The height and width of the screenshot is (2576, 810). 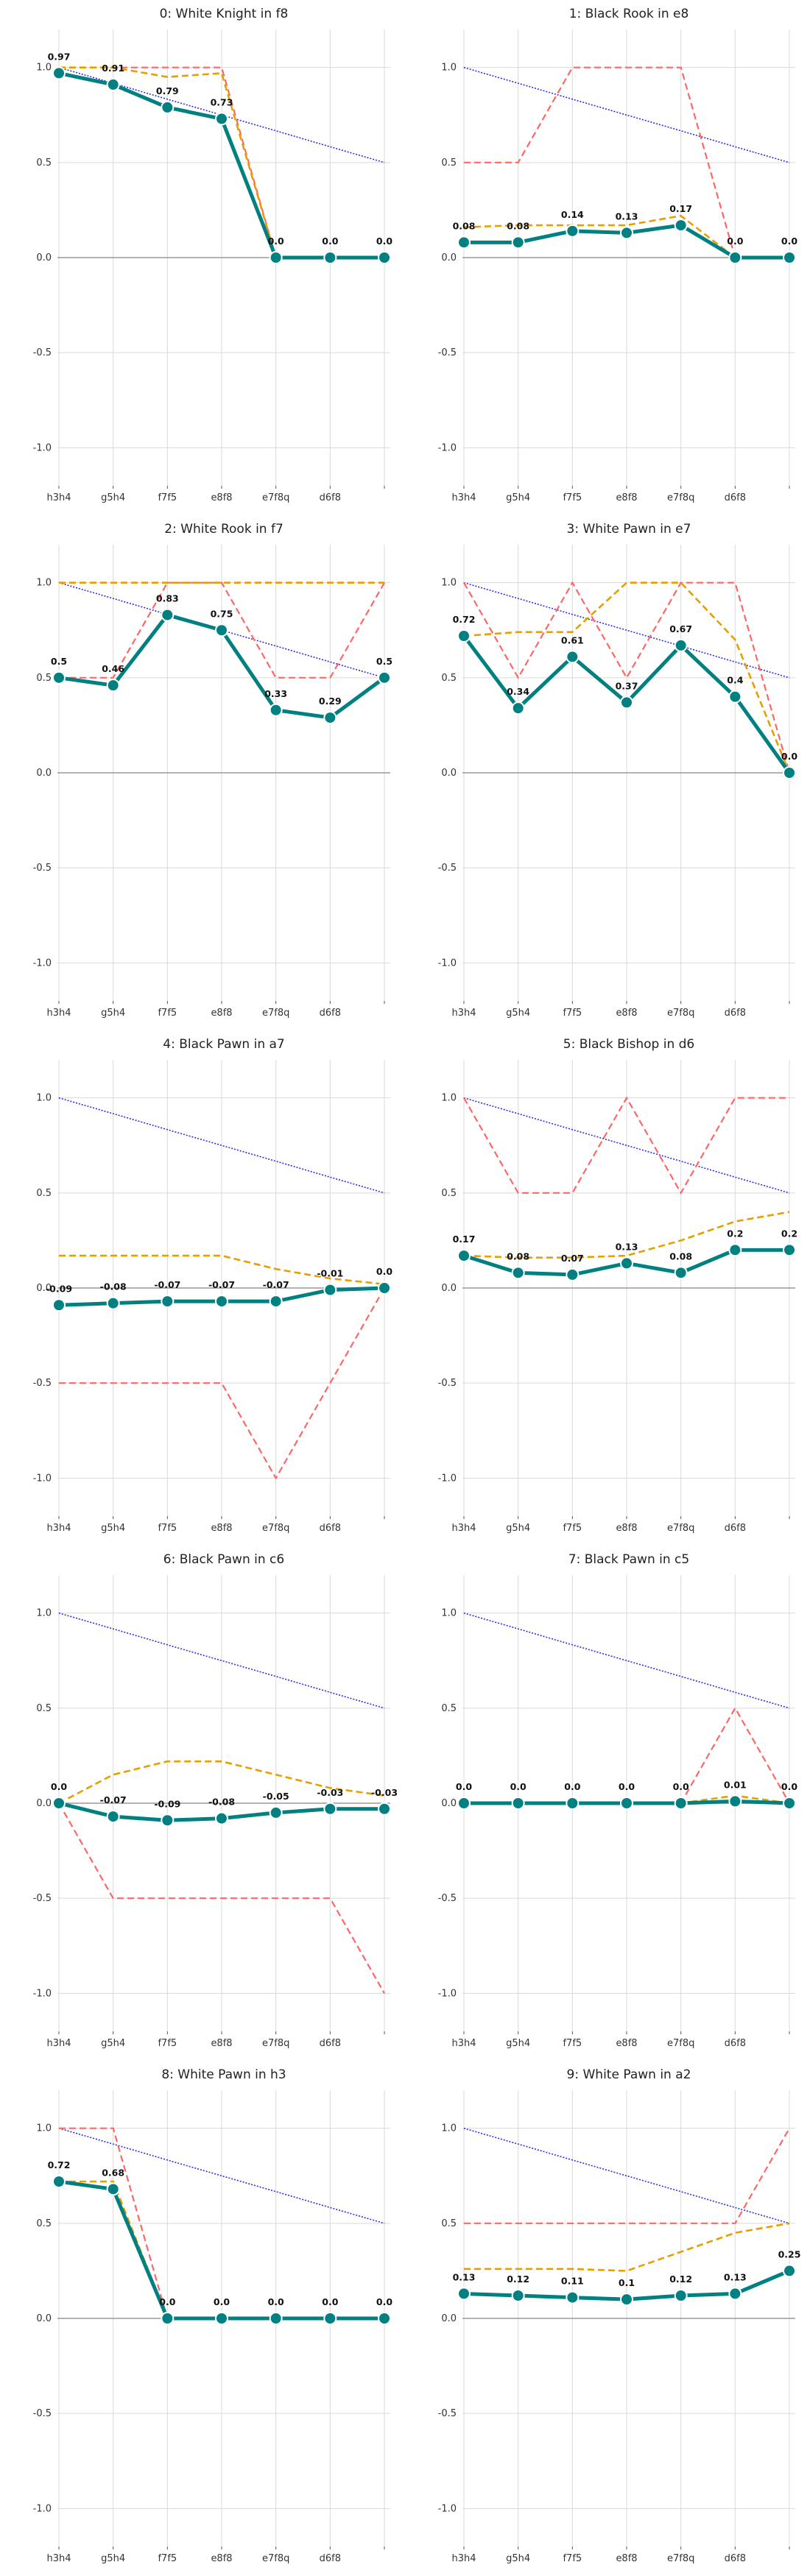 What do you see at coordinates (680, 628) in the screenshot?
I see `data-label: 0.67` at bounding box center [680, 628].